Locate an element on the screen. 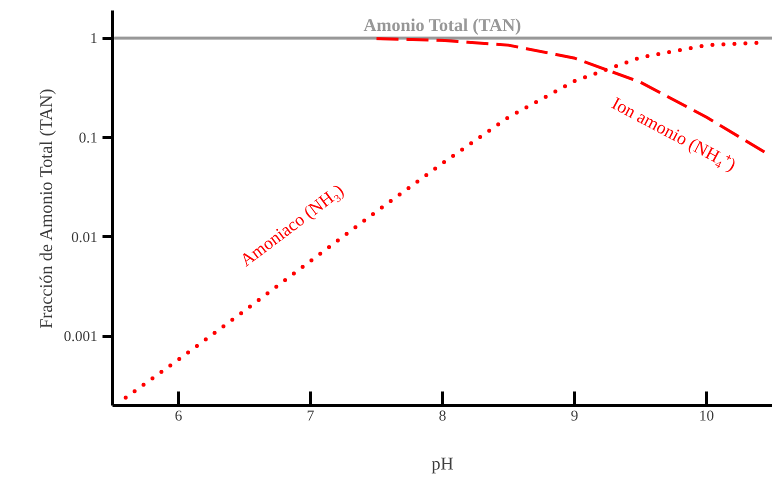 The height and width of the screenshot is (481, 772). x-tick-label: 9 is located at coordinates (574, 416).